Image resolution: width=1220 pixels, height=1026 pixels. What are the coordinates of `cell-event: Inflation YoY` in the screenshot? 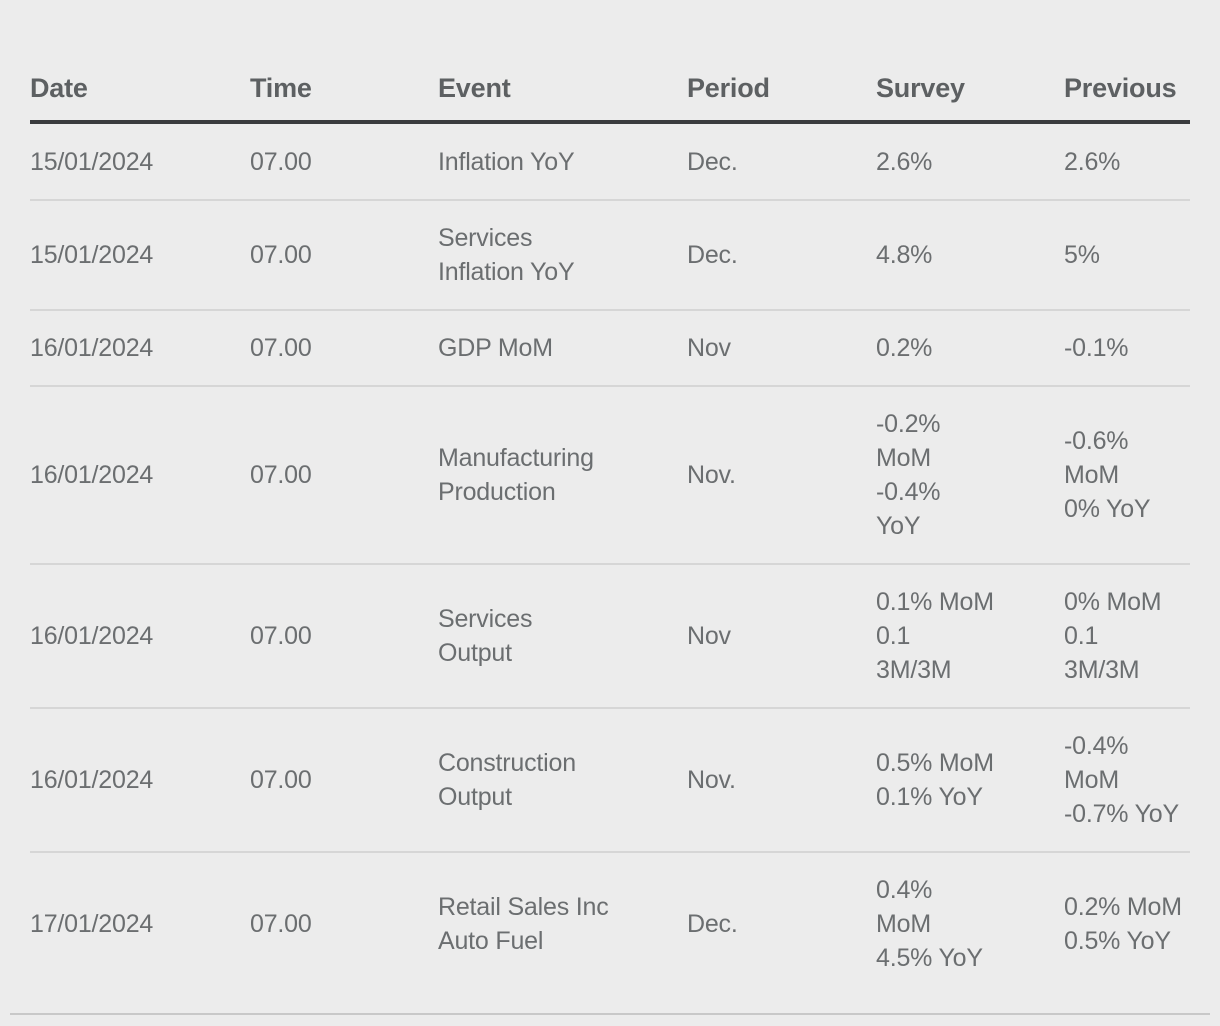 It's located at (562, 161).